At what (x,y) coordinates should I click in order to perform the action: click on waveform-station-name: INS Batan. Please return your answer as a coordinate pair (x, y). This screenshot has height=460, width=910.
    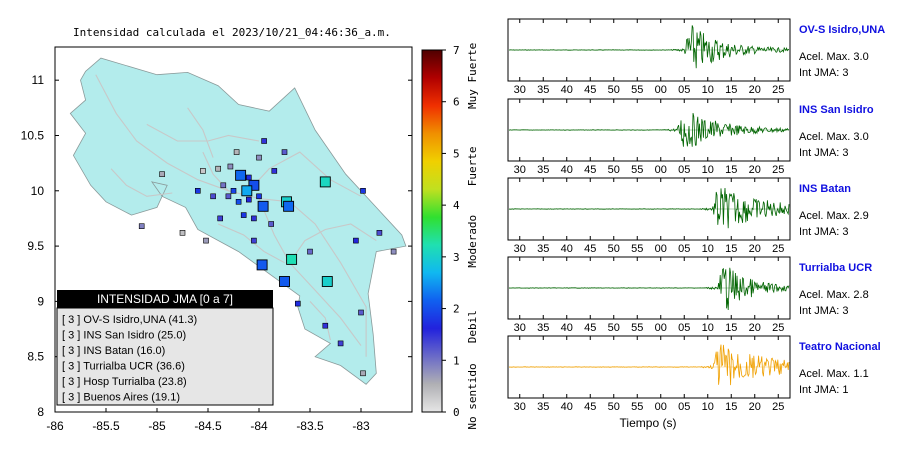
    Looking at the image, I should click on (825, 189).